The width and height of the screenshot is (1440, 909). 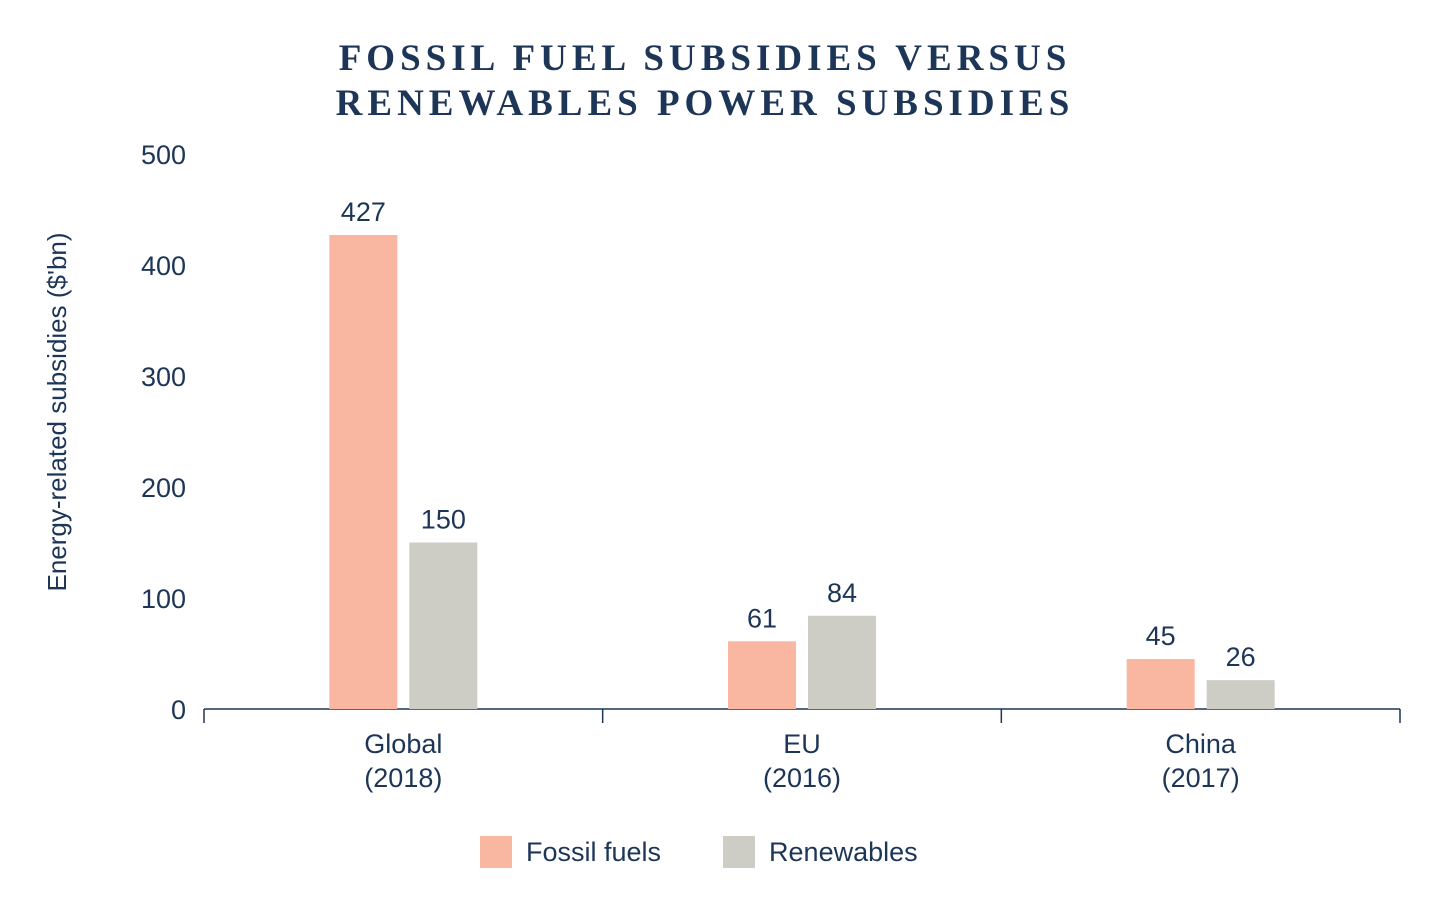 I want to click on y-tick-label: 300, so click(x=163, y=377).